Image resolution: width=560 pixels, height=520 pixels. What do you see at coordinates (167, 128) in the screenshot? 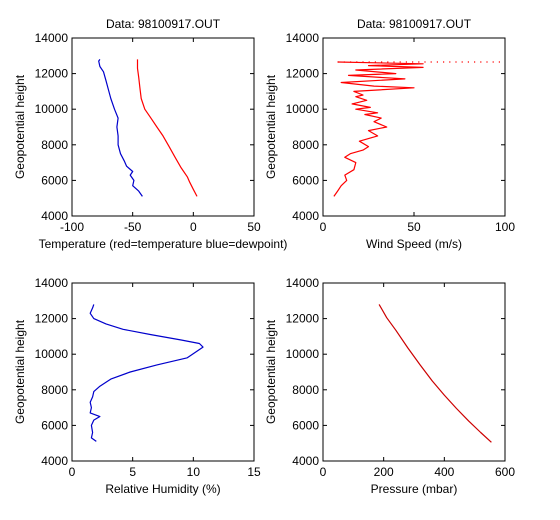
I see `plot1-series-1-line` at bounding box center [167, 128].